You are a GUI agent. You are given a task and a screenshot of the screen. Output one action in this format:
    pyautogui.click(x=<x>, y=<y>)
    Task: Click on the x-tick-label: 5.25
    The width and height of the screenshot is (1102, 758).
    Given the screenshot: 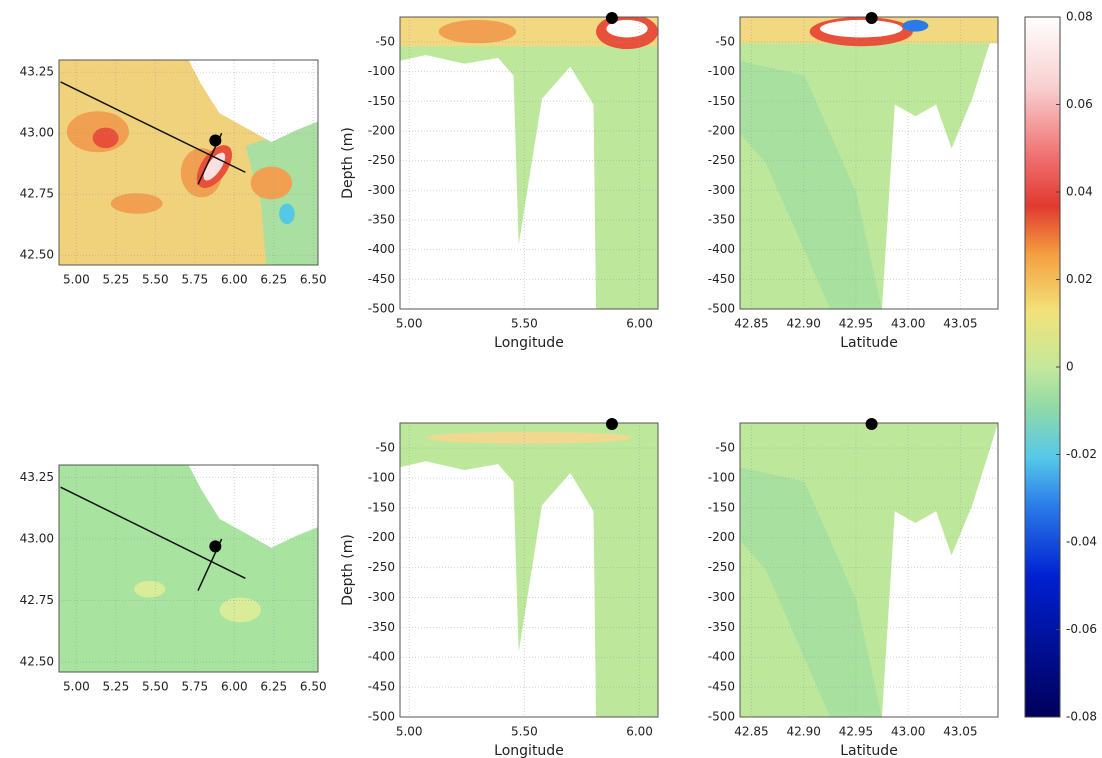 What is the action you would take?
    pyautogui.click(x=115, y=687)
    